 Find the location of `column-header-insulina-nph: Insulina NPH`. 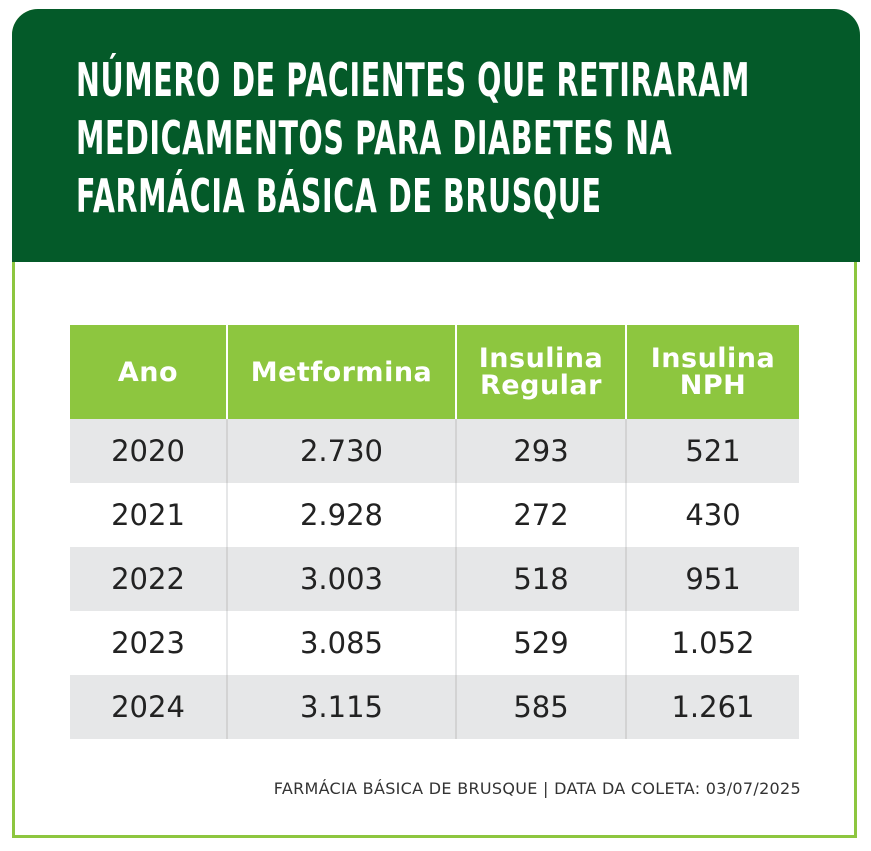

column-header-insulina-nph: Insulina NPH is located at coordinates (712, 372).